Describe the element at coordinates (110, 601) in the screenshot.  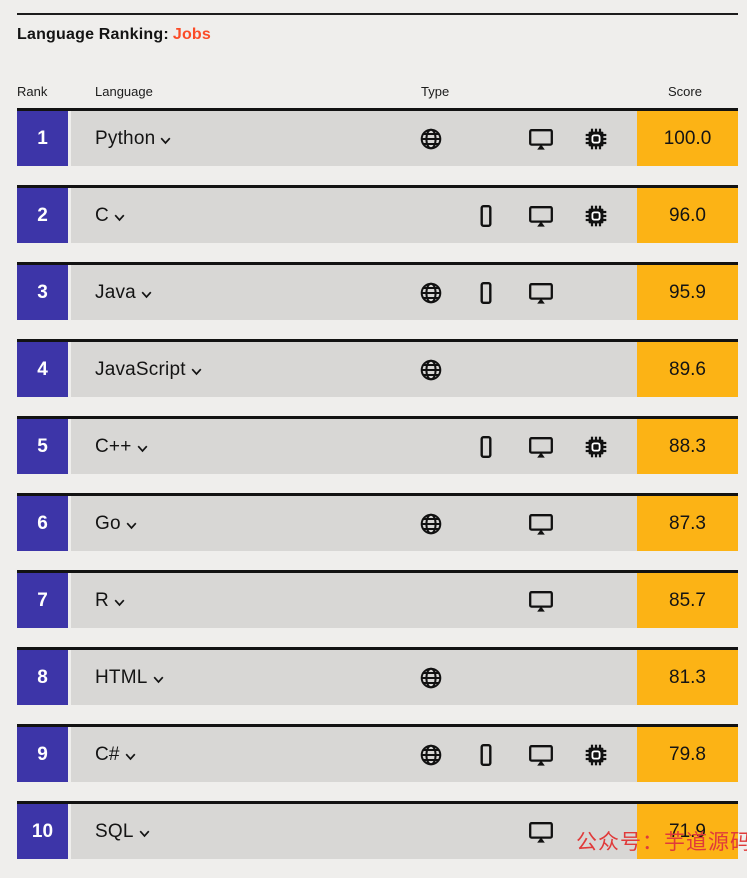
I see `language-dropdown: R` at that location.